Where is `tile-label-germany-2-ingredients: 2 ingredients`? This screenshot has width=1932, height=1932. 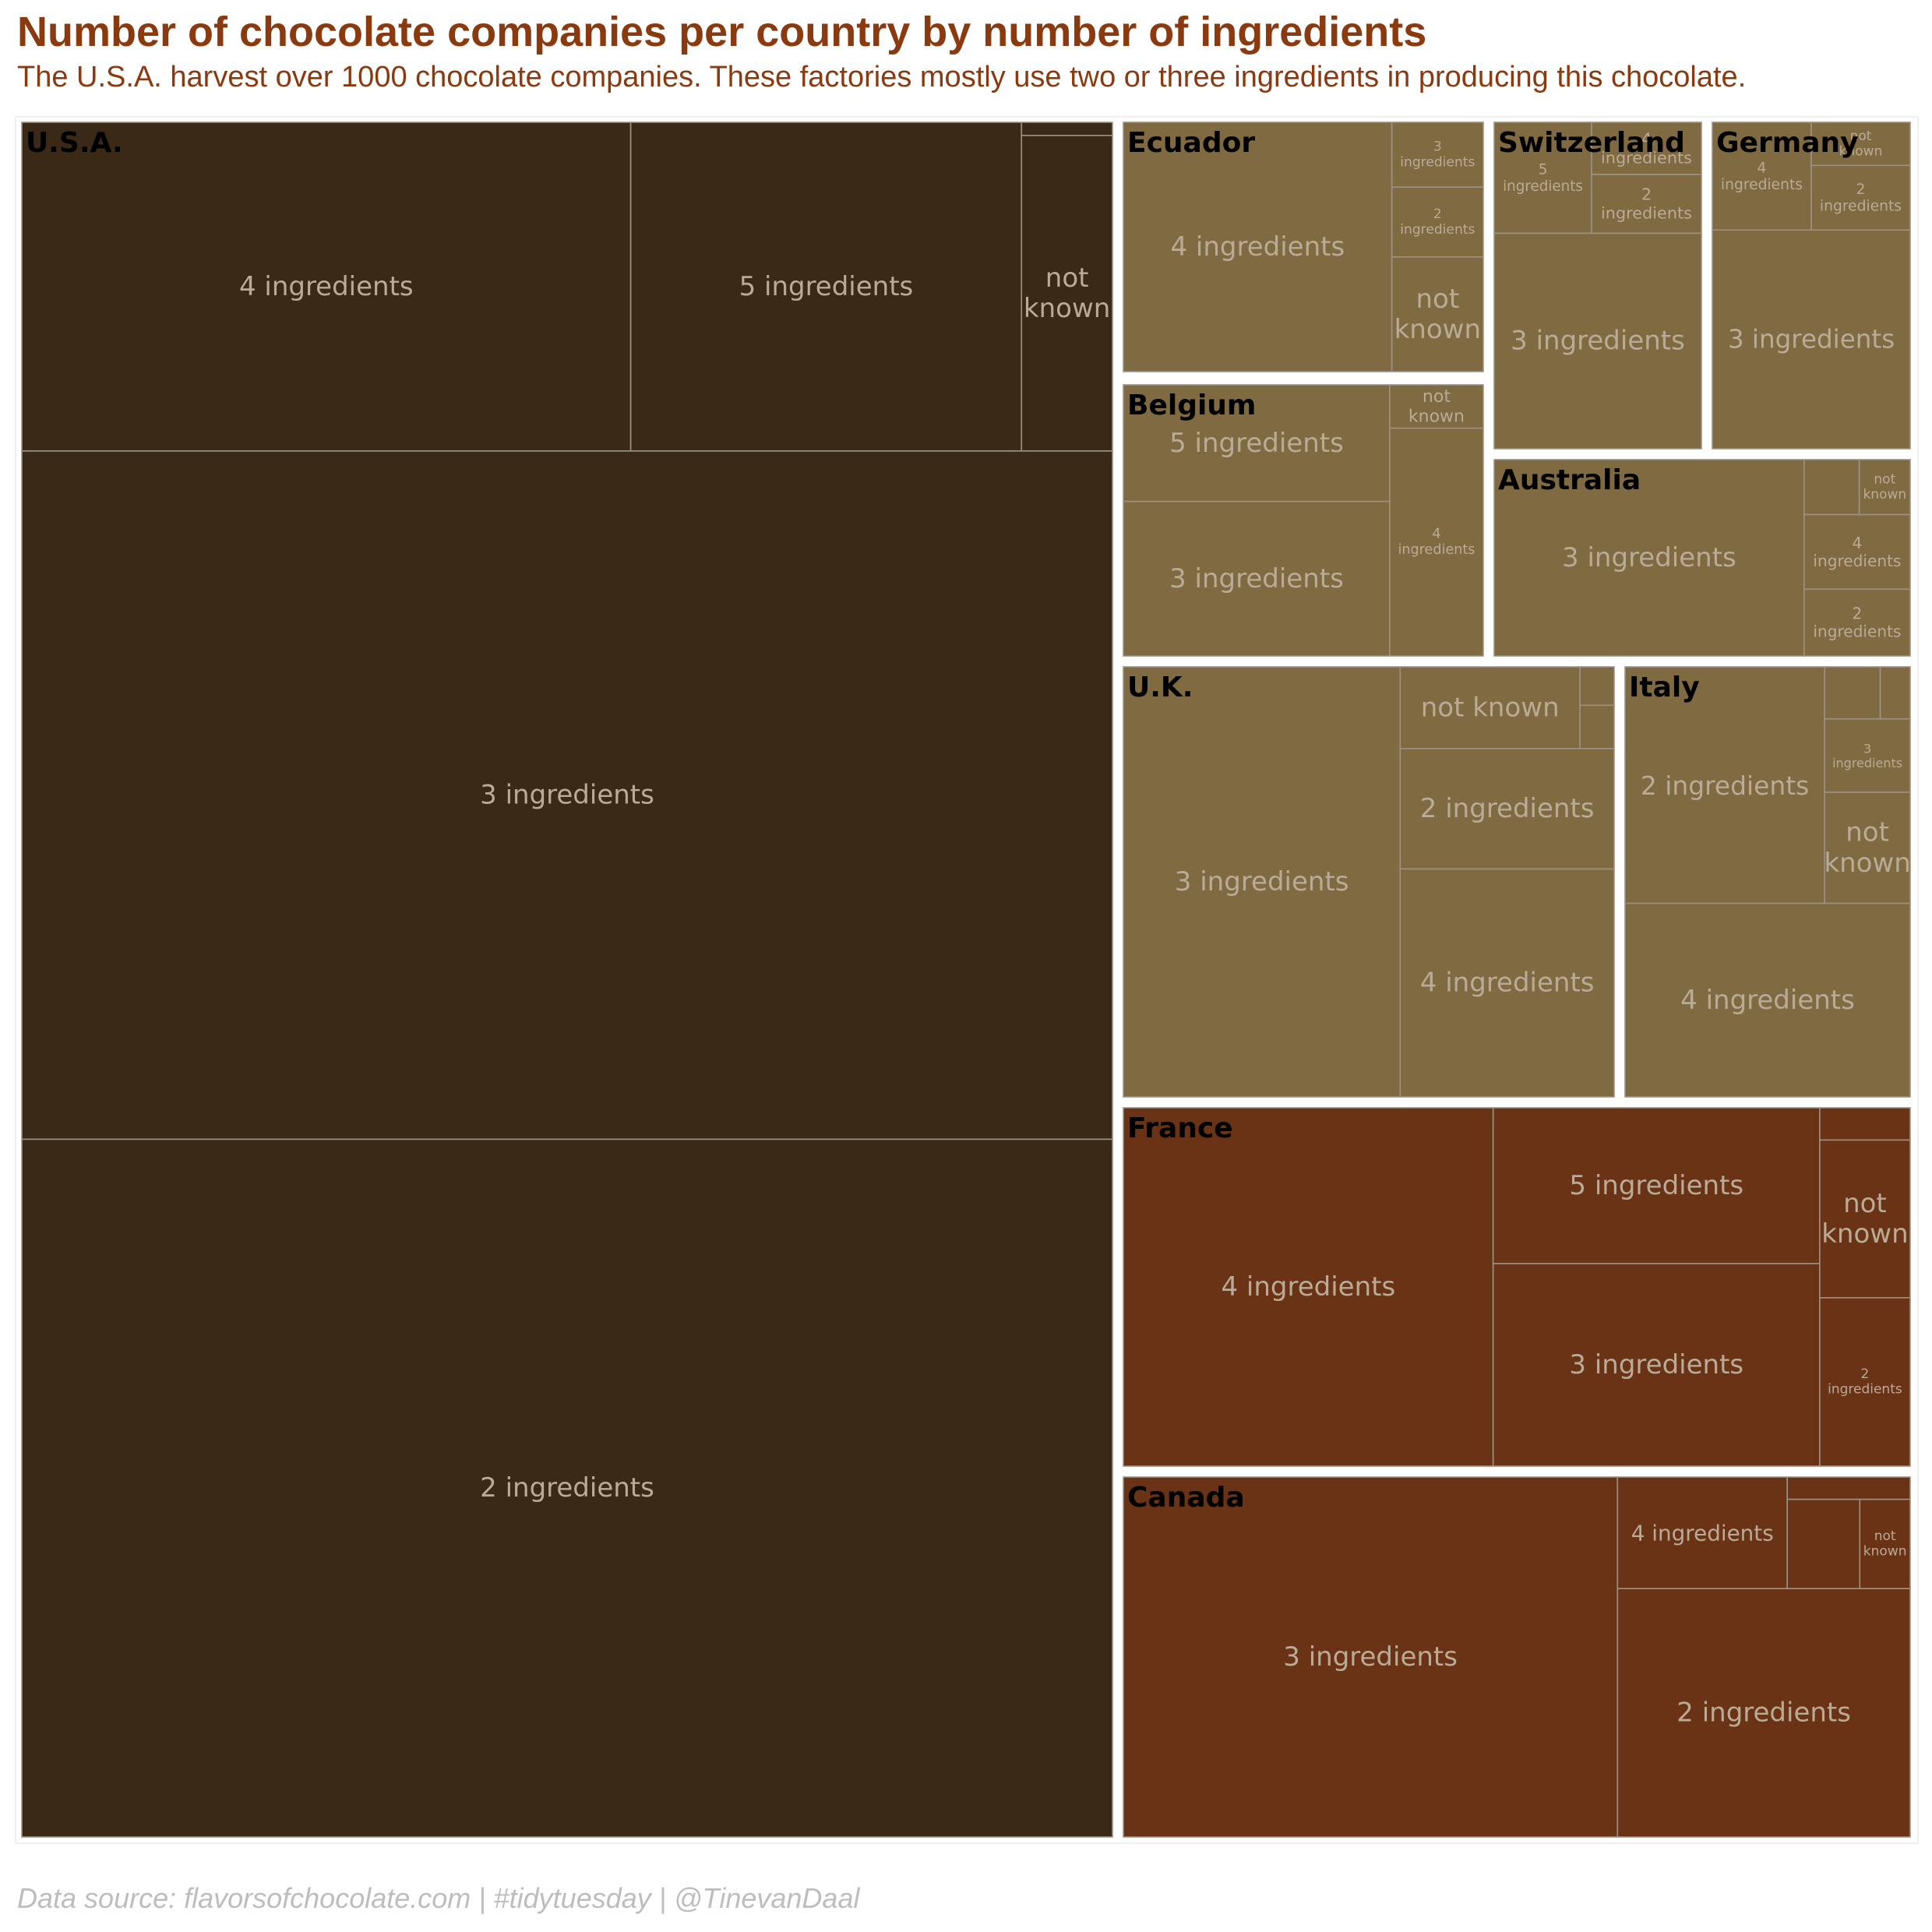
tile-label-germany-2-ingredients: 2 ingredients is located at coordinates (1861, 198).